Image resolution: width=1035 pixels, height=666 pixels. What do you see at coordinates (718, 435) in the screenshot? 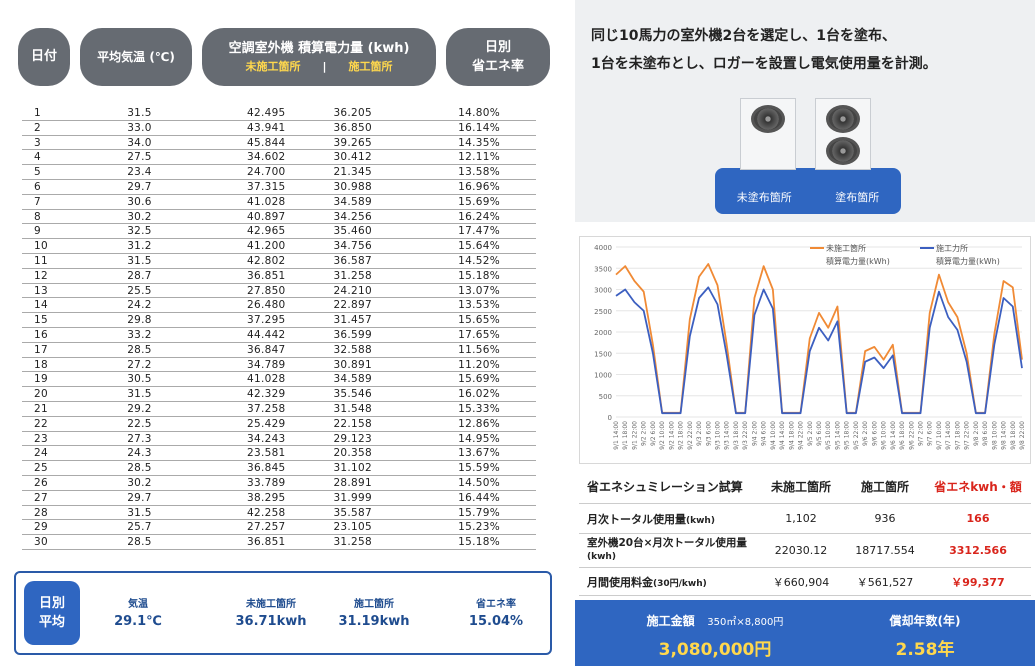
I see `x-tick-label: 9/3 10:00` at bounding box center [718, 435].